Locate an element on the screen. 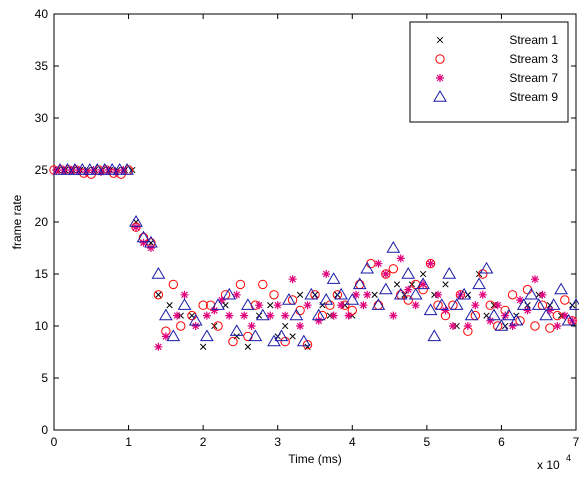 This screenshot has width=579, height=478. legend-label: Stream 1 is located at coordinates (533, 40).